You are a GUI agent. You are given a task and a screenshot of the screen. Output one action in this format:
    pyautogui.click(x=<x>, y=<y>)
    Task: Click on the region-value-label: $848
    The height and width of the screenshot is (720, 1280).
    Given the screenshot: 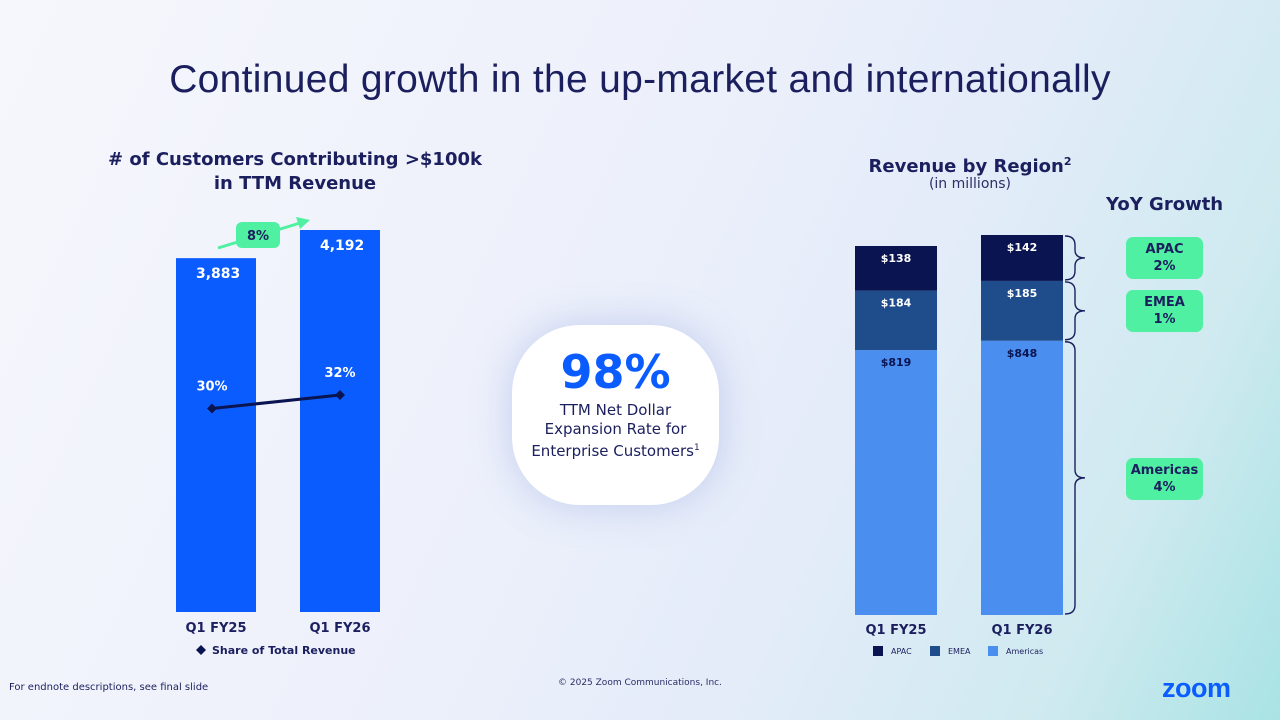 What is the action you would take?
    pyautogui.click(x=1022, y=353)
    